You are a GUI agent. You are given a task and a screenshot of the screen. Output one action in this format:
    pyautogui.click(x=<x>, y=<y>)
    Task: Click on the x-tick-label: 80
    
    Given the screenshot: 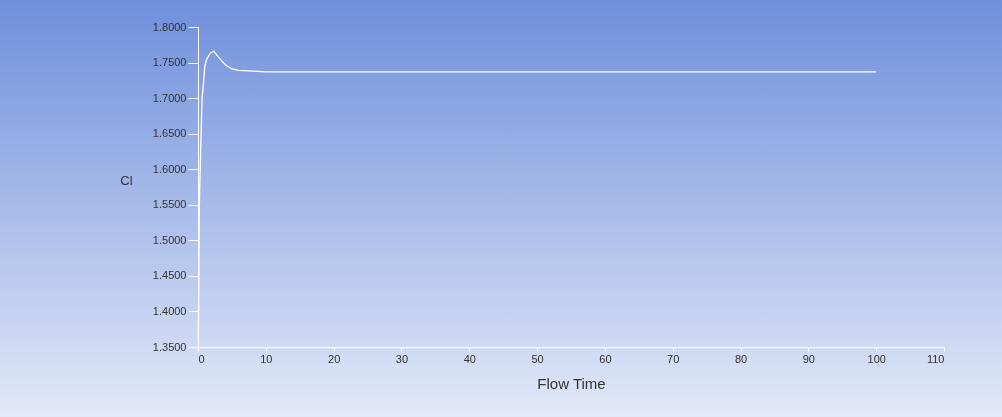 What is the action you would take?
    pyautogui.click(x=741, y=358)
    